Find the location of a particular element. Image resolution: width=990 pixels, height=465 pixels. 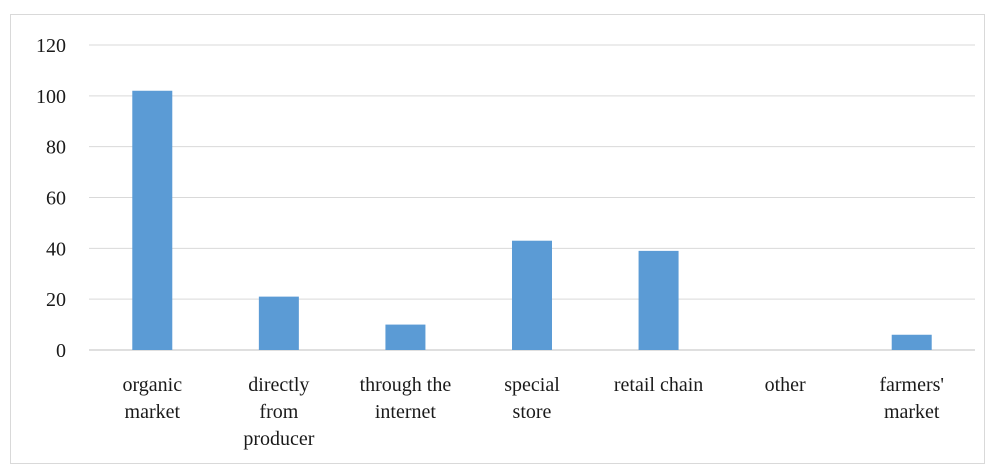

y-axis-tick-labels: 0 20 40 60 80 100 120 is located at coordinates (51, 198).